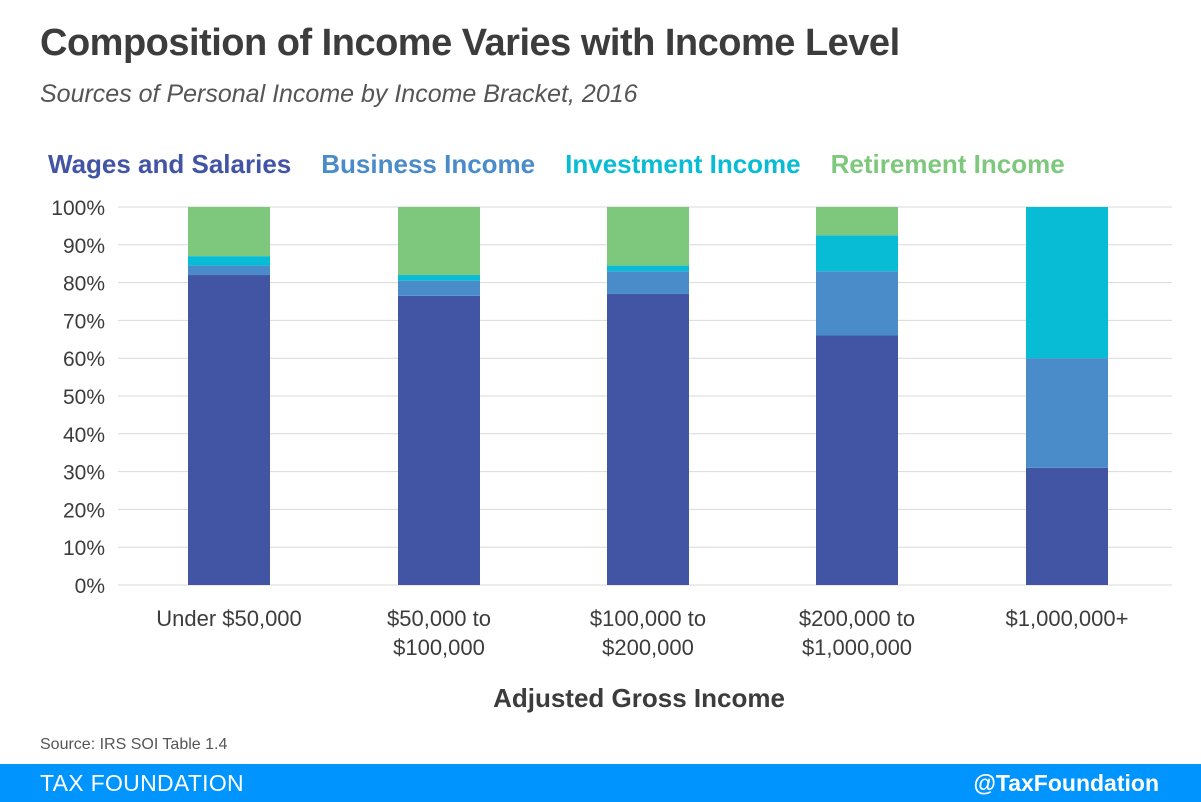  I want to click on x-tick-label: Under $50,000, so click(229, 618).